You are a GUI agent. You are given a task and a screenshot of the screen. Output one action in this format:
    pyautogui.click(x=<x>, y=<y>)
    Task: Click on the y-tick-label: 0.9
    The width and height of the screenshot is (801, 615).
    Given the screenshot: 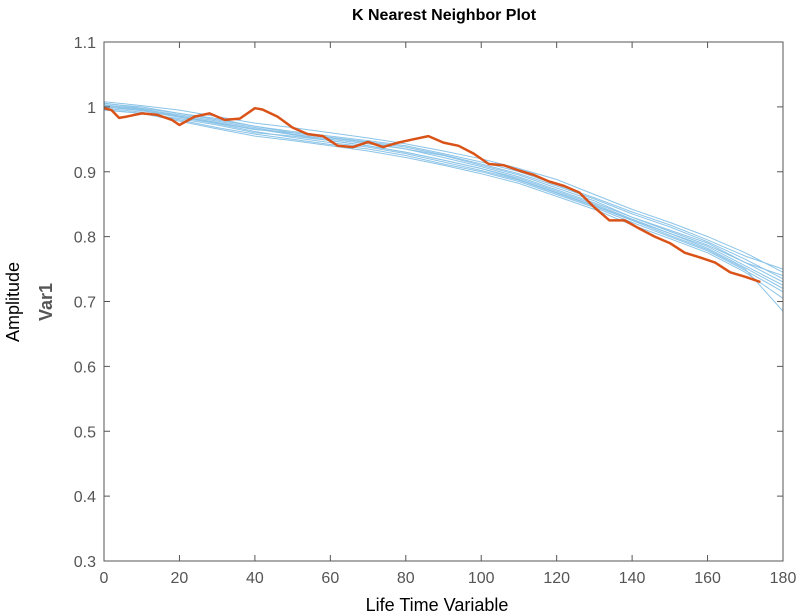 What is the action you would take?
    pyautogui.click(x=85, y=173)
    